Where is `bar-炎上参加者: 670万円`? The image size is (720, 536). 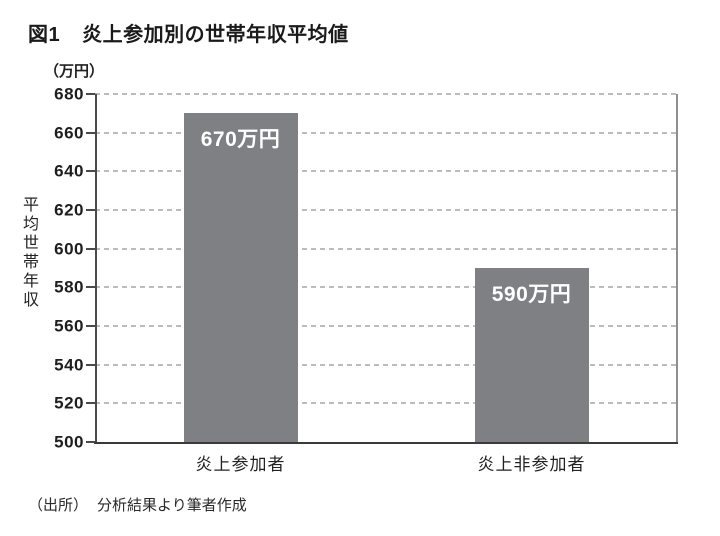 bar-炎上参加者: 670万円 is located at coordinates (240, 277).